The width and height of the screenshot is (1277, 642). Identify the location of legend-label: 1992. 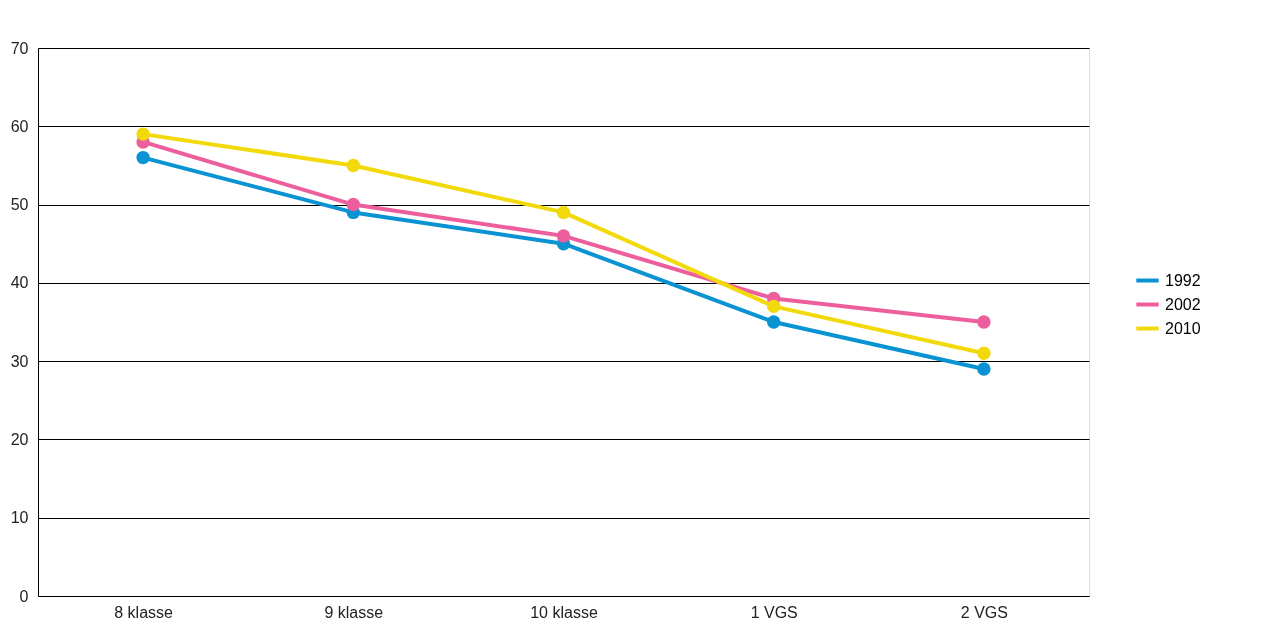
(1183, 280).